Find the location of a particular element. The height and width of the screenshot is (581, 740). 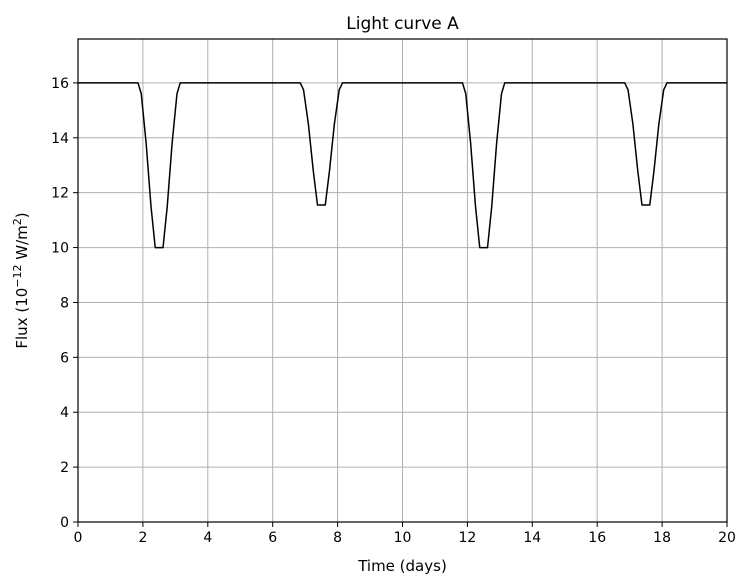

y-tick-label: 12 is located at coordinates (60, 194).